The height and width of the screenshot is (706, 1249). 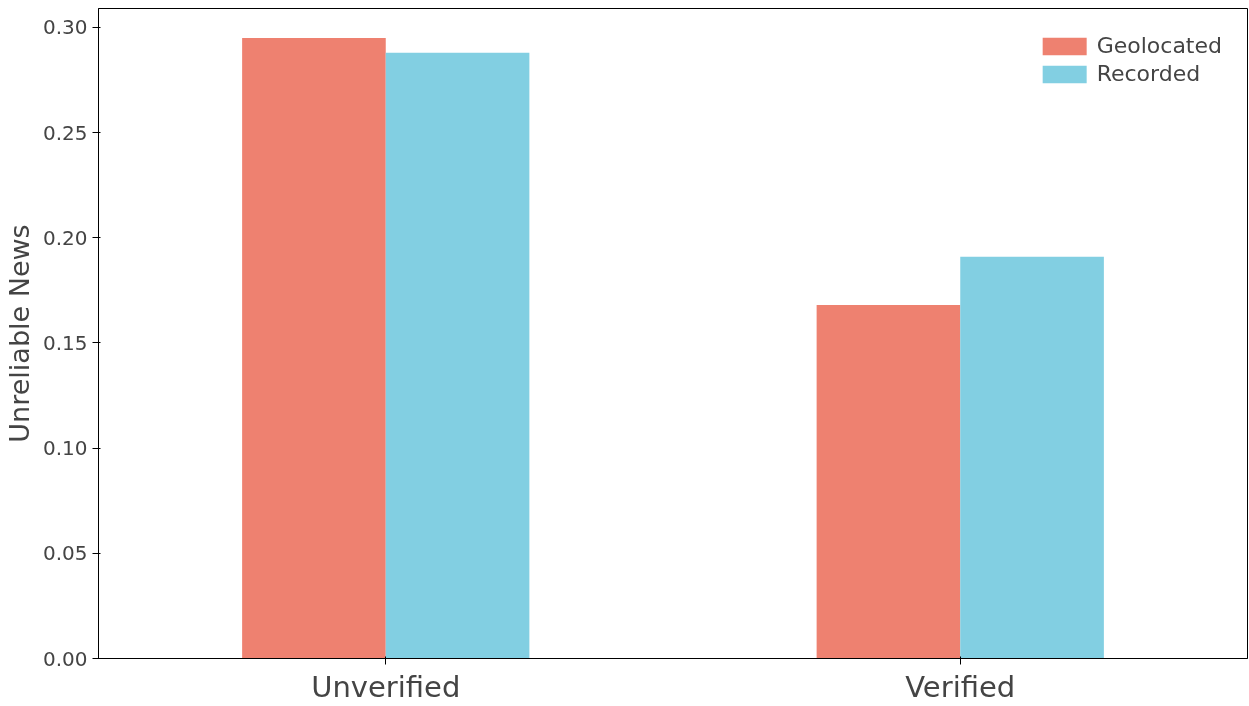 I want to click on x-tick-label: Unverified, so click(x=386, y=686).